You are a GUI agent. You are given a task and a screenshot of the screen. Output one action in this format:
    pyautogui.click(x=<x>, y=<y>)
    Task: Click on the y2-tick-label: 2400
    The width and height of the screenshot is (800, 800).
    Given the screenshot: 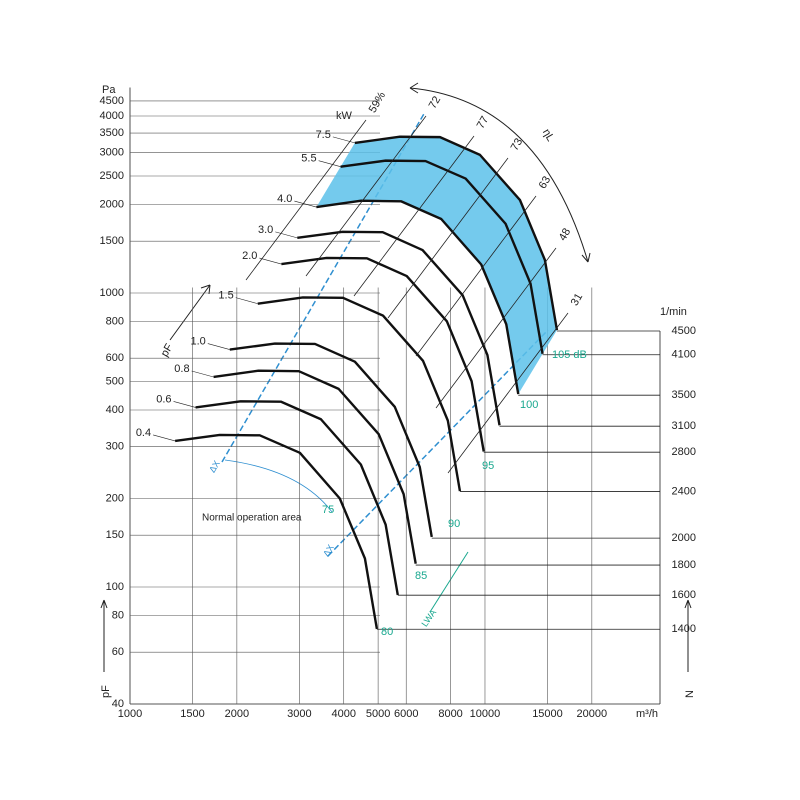 What is the action you would take?
    pyautogui.click(x=684, y=491)
    